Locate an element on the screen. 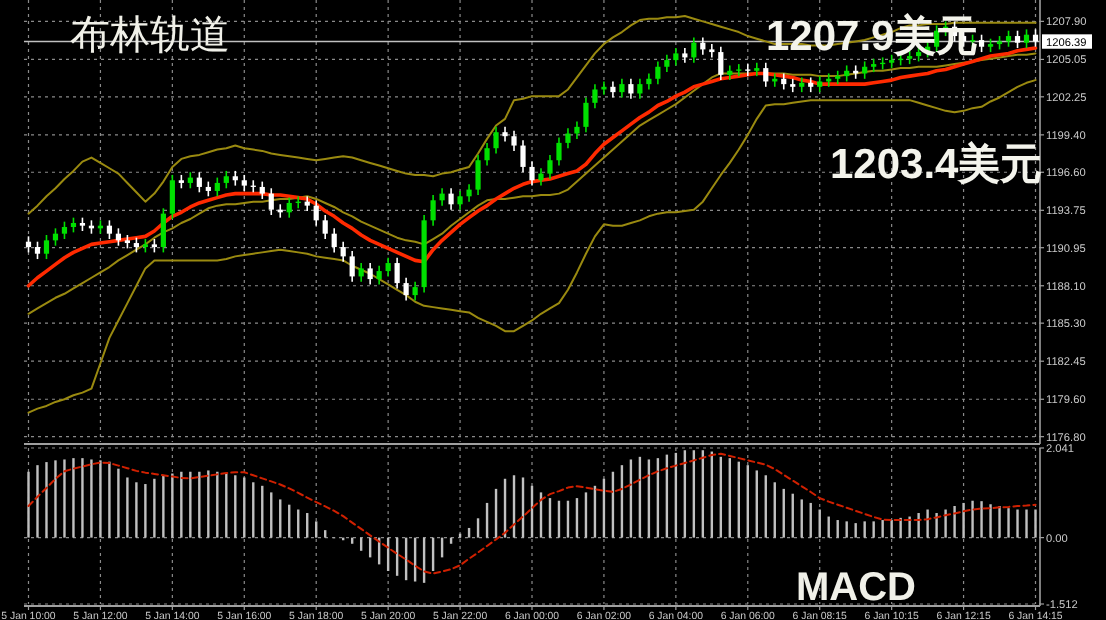 This screenshot has height=620, width=1106. annotation: 1203.4美元 is located at coordinates (936, 164).